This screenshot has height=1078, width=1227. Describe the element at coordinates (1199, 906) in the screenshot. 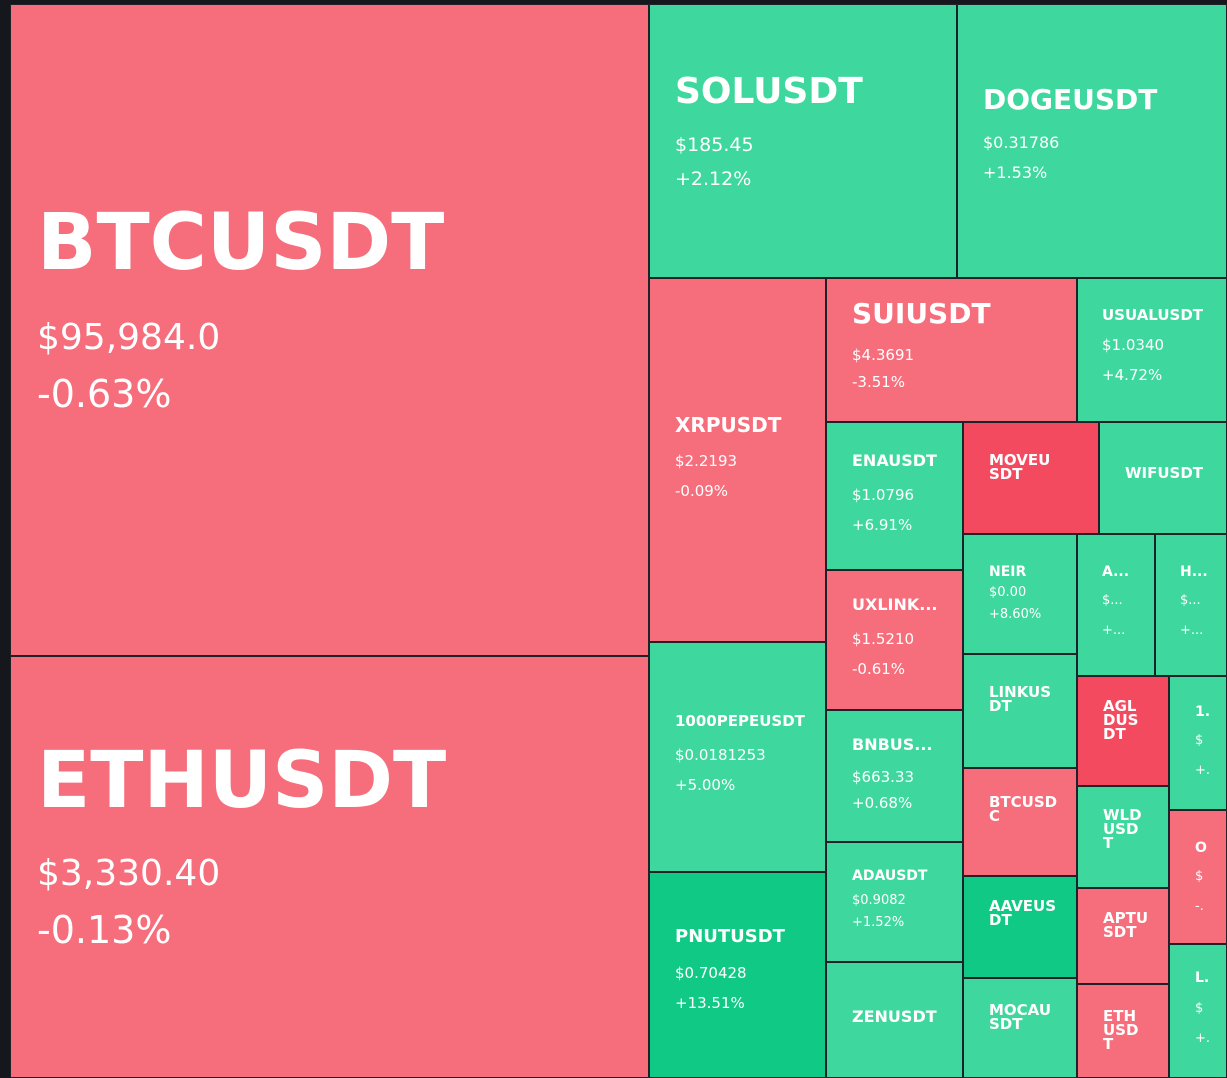

I see `tile-change: -.` at that location.